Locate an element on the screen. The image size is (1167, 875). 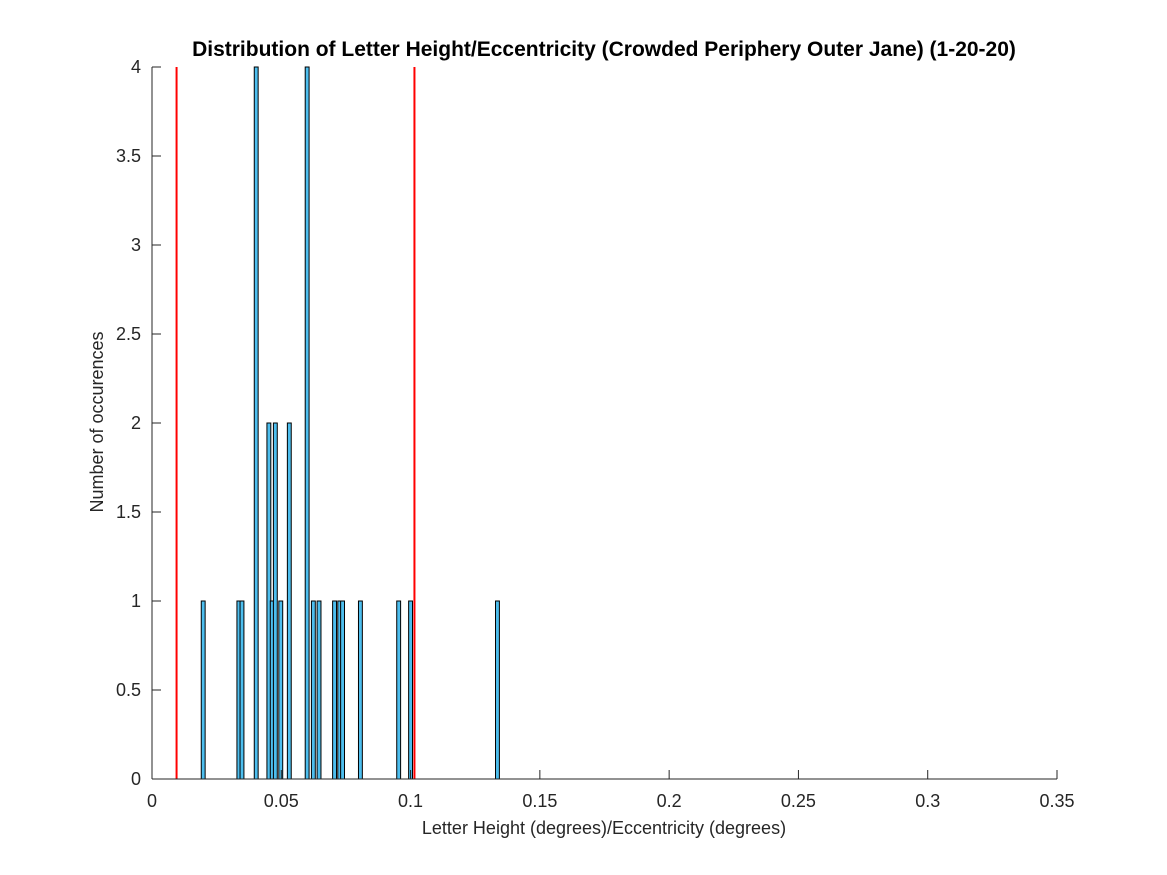
y-tick-label: 0.5 is located at coordinates (128, 690).